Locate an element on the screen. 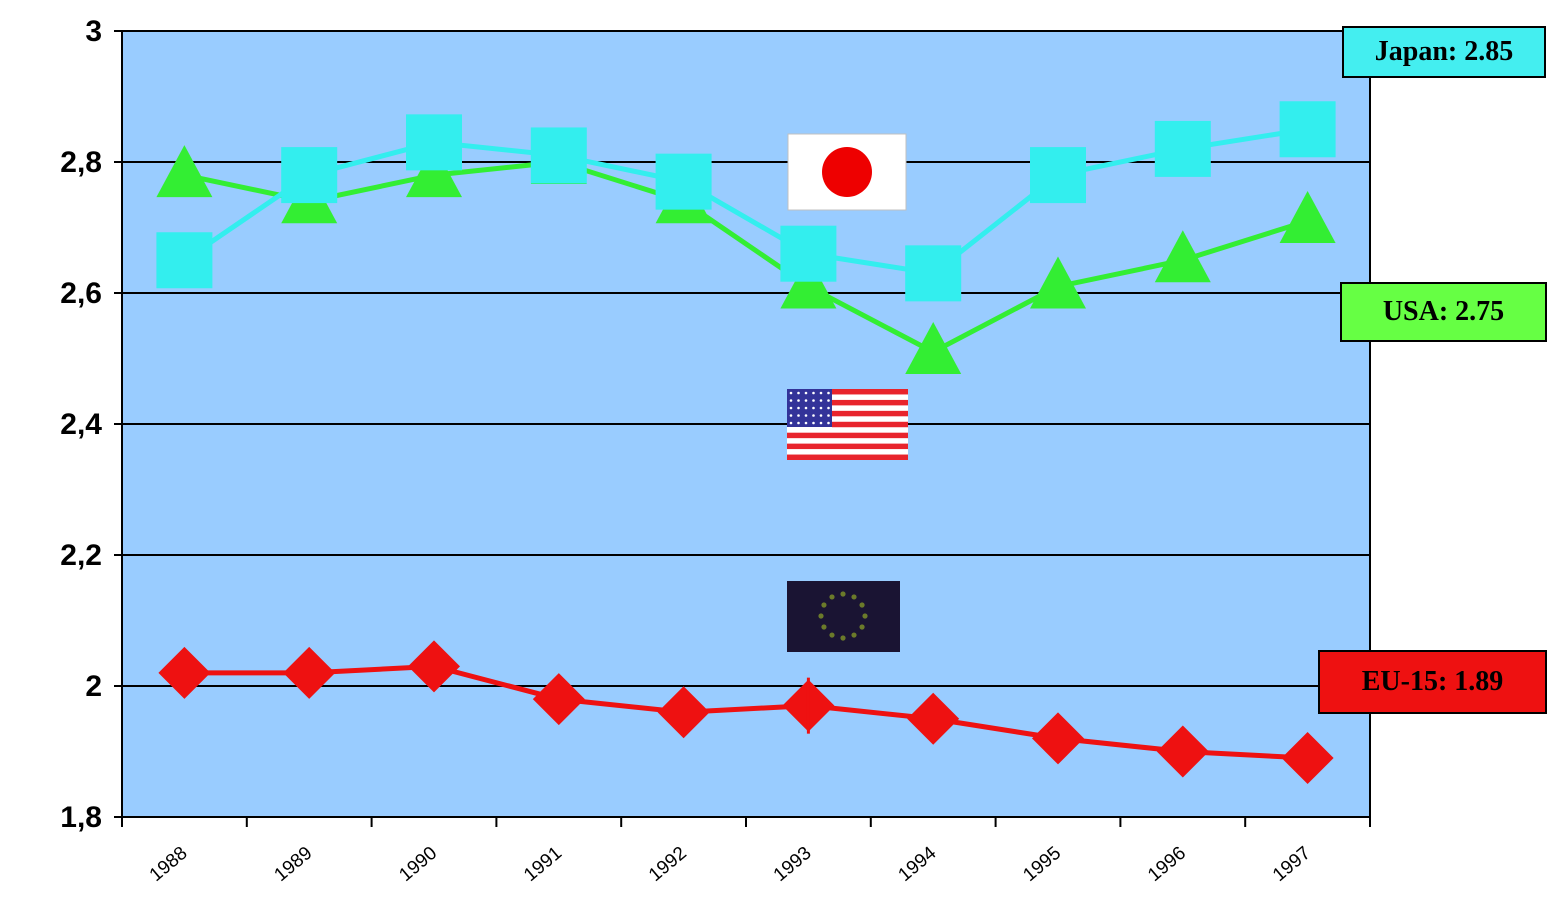 The width and height of the screenshot is (1557, 902). callout-eu: EU-15: 1.89 is located at coordinates (1432, 682).